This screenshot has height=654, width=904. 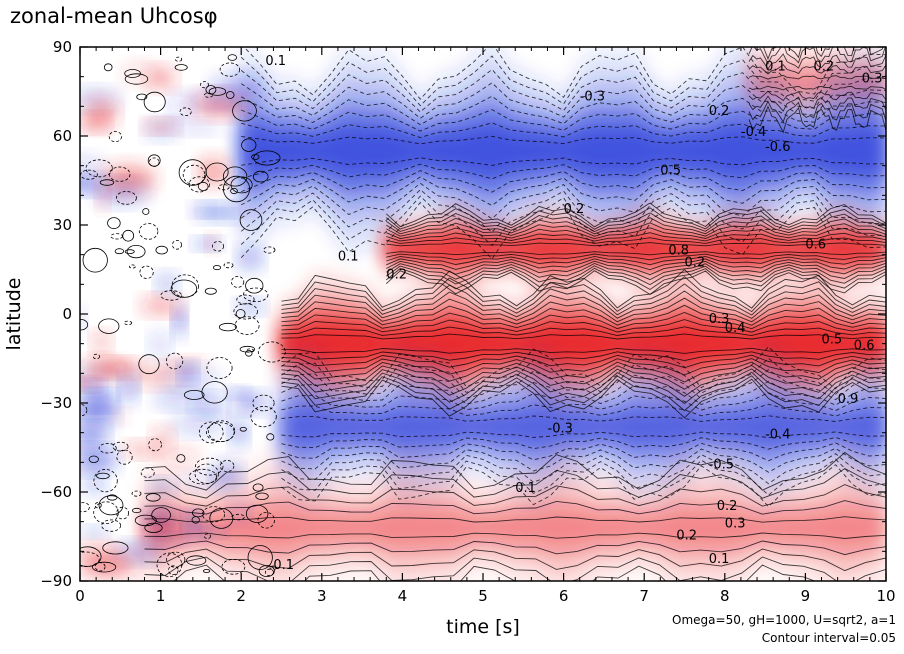 What do you see at coordinates (828, 638) in the screenshot?
I see `contour-interval-note: Contour interval=0.05` at bounding box center [828, 638].